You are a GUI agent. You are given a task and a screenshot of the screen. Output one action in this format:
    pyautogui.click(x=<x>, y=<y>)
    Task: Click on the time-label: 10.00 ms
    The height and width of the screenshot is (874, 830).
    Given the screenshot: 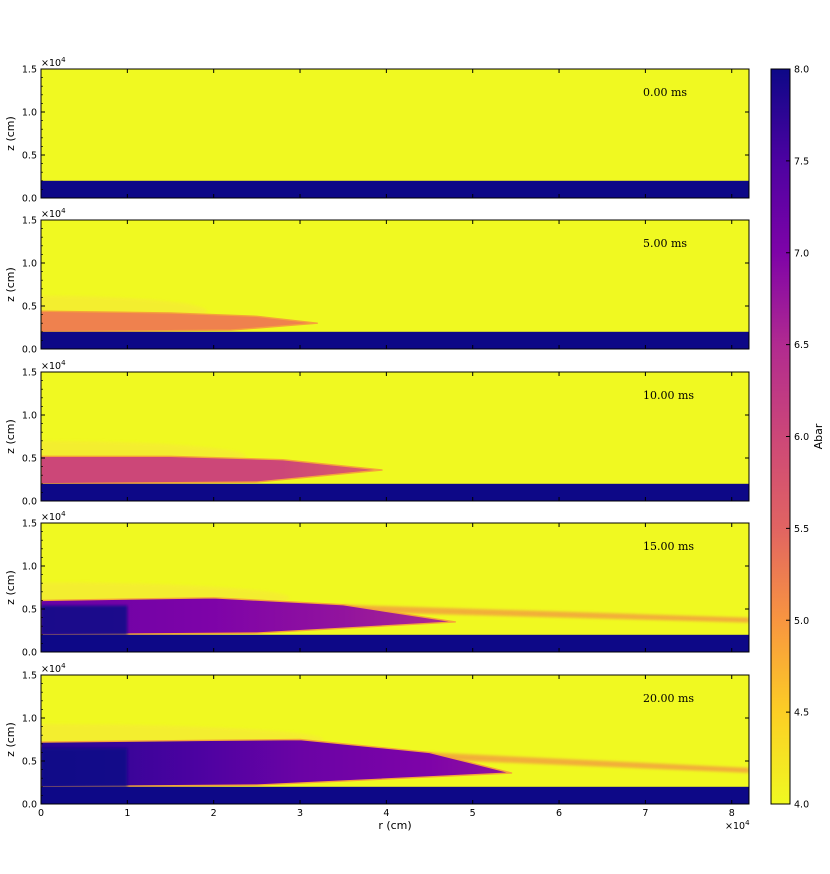 What is the action you would take?
    pyautogui.click(x=668, y=395)
    